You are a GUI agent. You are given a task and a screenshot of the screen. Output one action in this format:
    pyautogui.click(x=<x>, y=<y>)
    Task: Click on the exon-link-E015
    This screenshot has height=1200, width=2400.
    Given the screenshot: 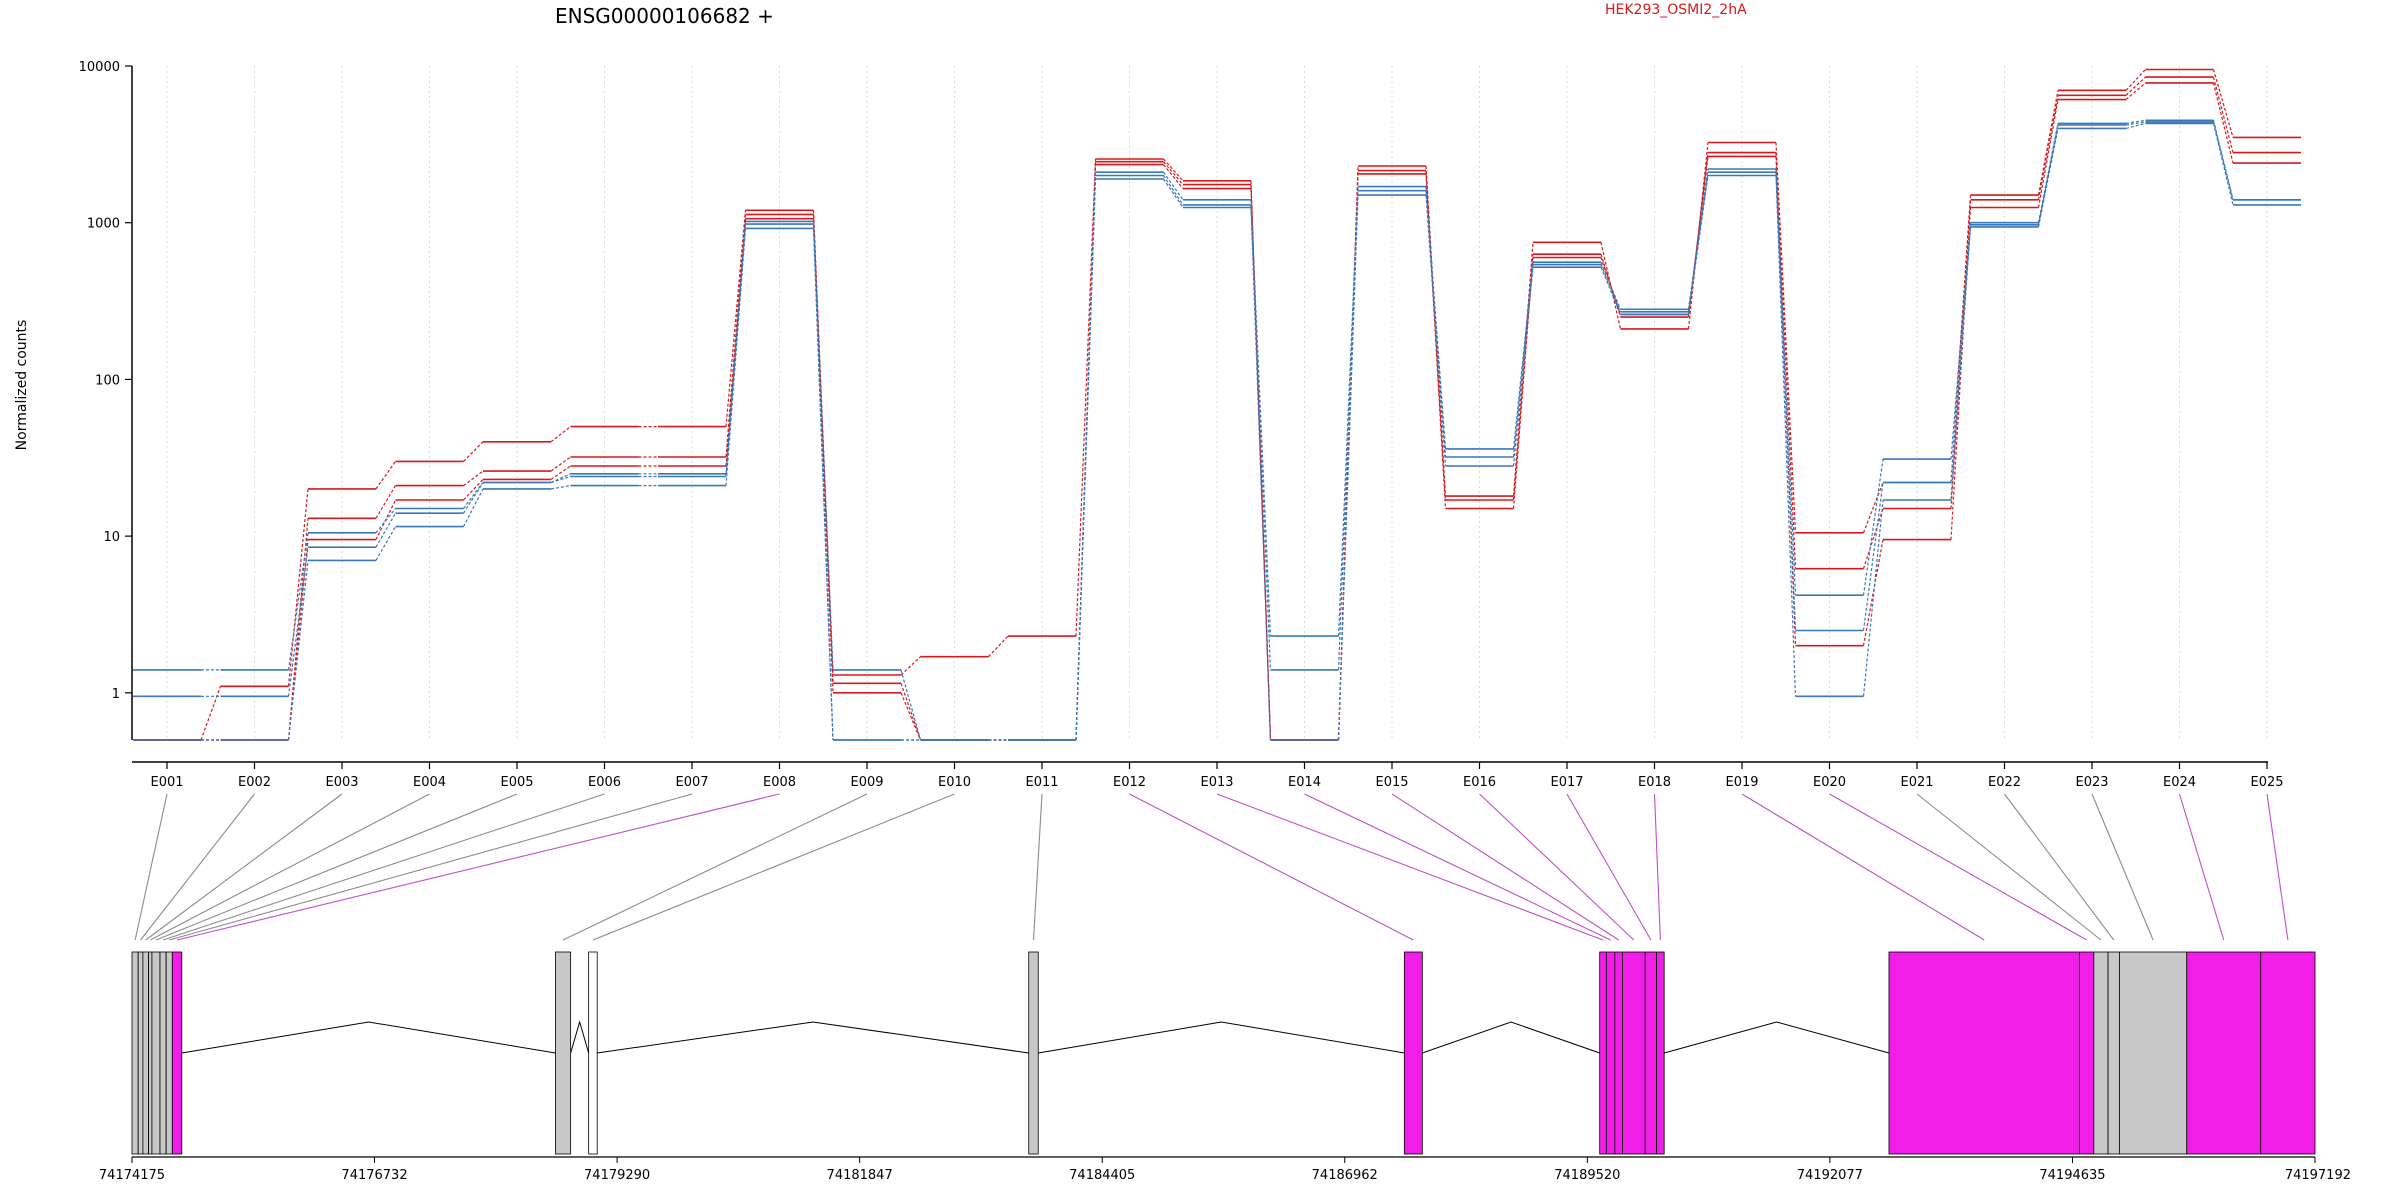 What is the action you would take?
    pyautogui.click(x=1505, y=867)
    